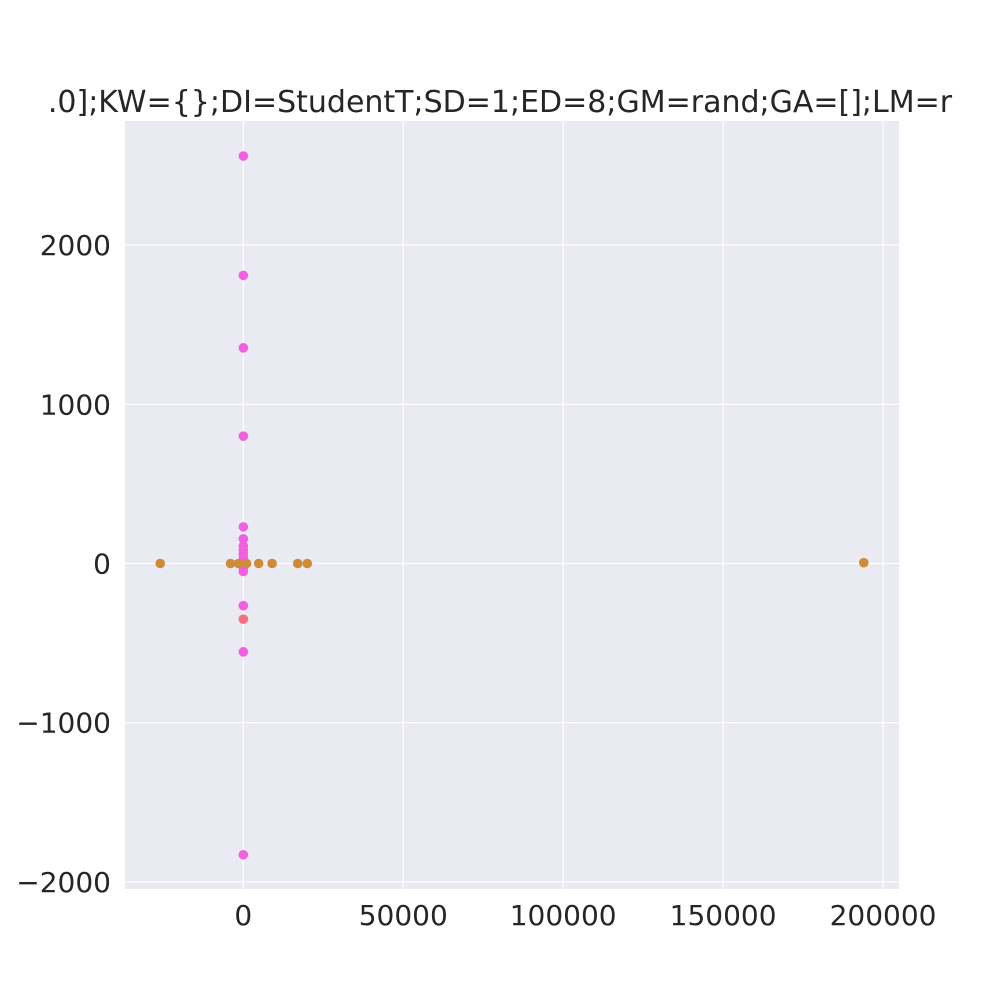 The image size is (1000, 1000). What do you see at coordinates (243, 915) in the screenshot?
I see `x-tick-label: 0` at bounding box center [243, 915].